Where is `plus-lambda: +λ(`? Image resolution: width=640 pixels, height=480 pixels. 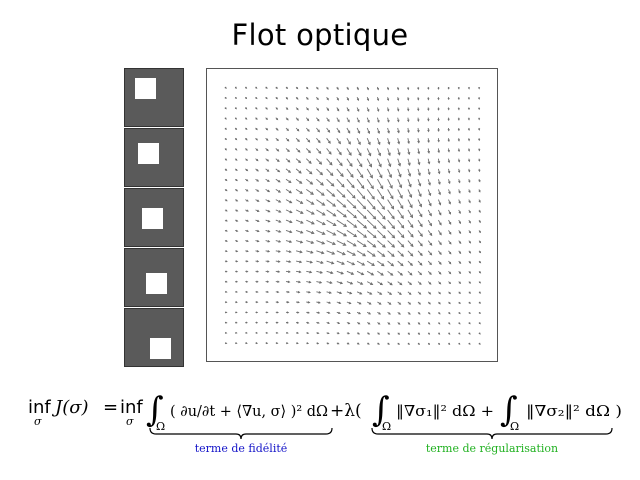 plus-lambda: +λ( is located at coordinates (346, 411).